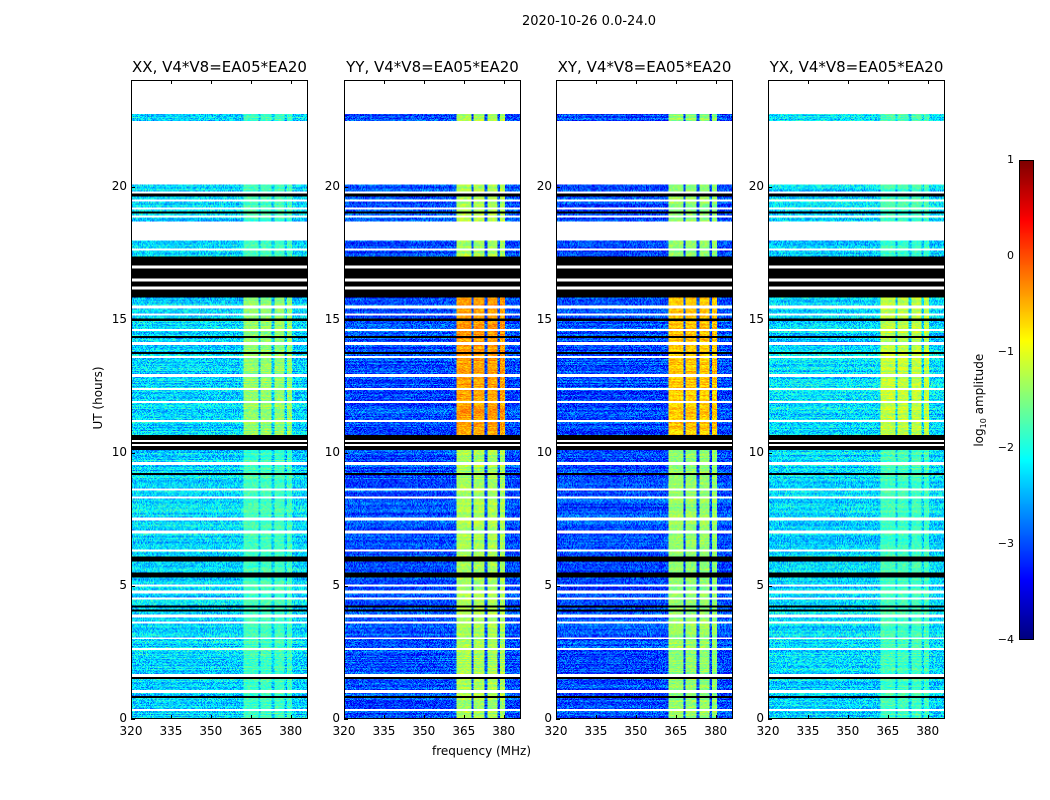  What do you see at coordinates (1005, 639) in the screenshot?
I see `colorbar-tick-label: −4` at bounding box center [1005, 639].